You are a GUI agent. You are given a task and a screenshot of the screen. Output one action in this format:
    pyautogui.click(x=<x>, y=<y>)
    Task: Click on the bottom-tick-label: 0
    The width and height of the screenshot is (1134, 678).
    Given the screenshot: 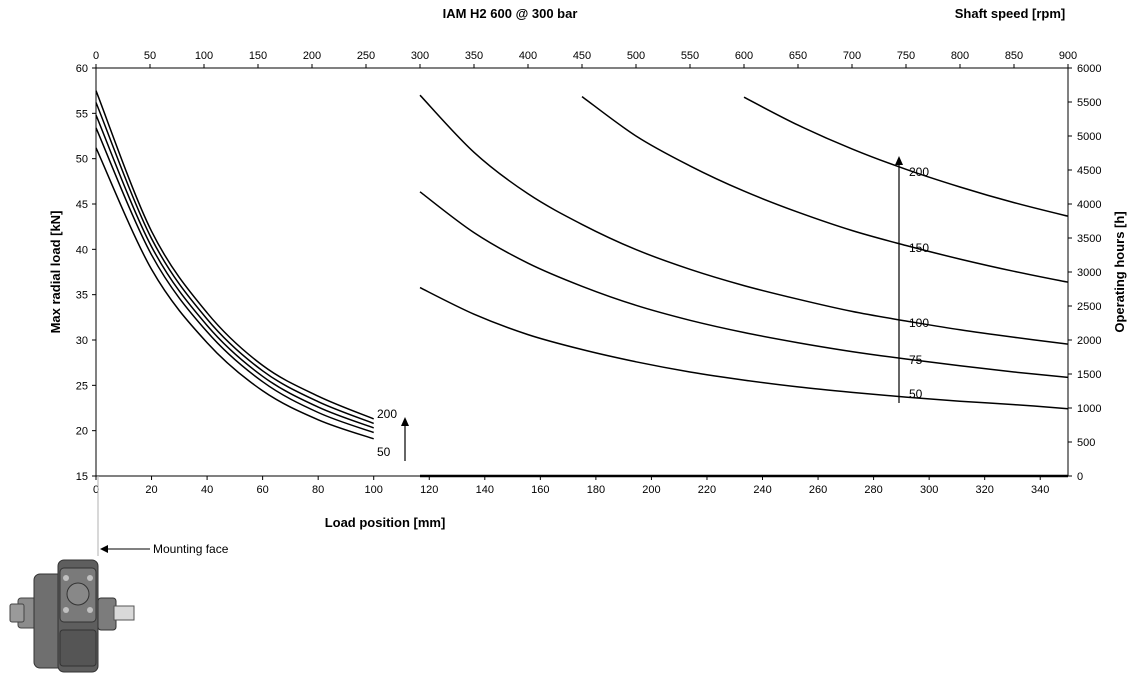 What is the action you would take?
    pyautogui.click(x=96, y=490)
    